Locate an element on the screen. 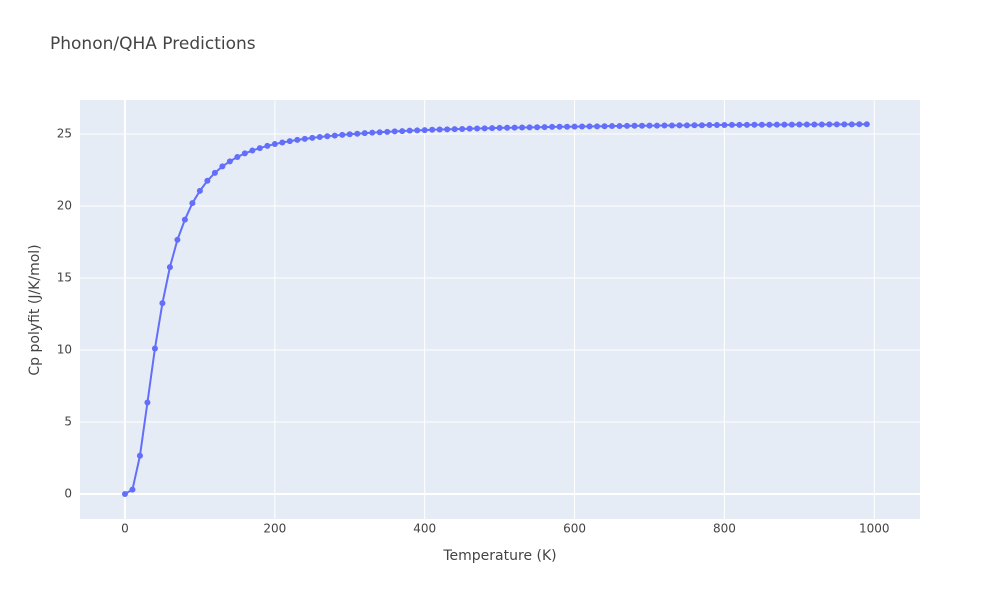 The image size is (1000, 604). x-tick-label: 600 is located at coordinates (574, 529).